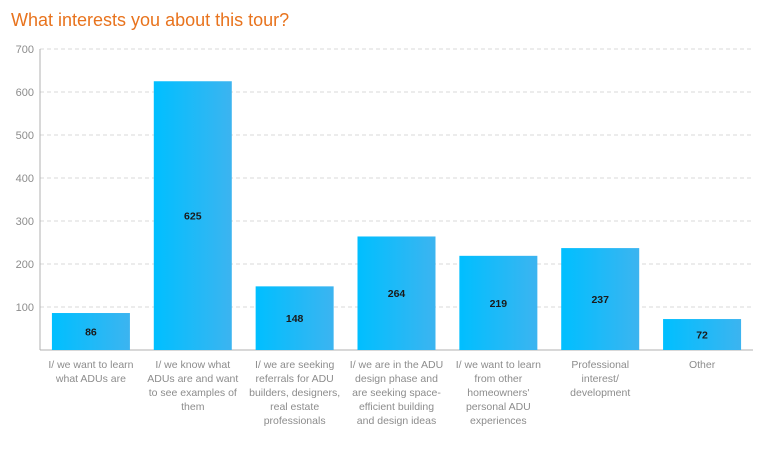 This screenshot has width=772, height=450. What do you see at coordinates (295, 379) in the screenshot?
I see `category-label-line: referrals for ADU` at bounding box center [295, 379].